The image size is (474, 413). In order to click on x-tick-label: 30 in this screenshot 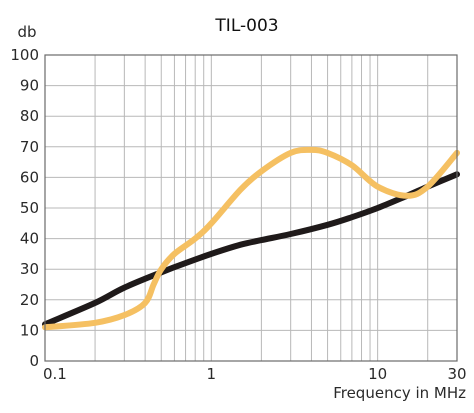, I will do `click(456, 374)`.